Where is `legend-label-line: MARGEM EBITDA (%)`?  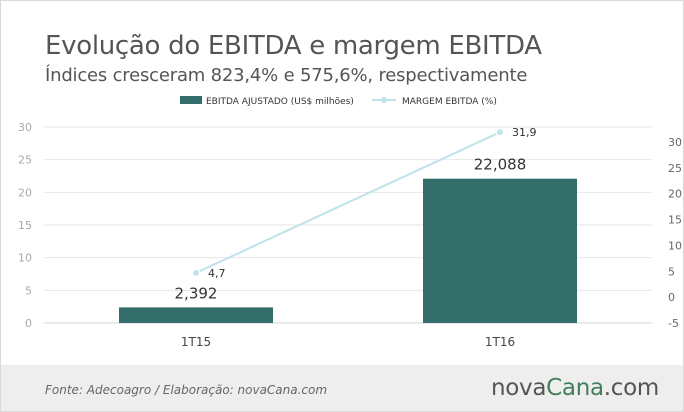 legend-label-line: MARGEM EBITDA (%) is located at coordinates (449, 102).